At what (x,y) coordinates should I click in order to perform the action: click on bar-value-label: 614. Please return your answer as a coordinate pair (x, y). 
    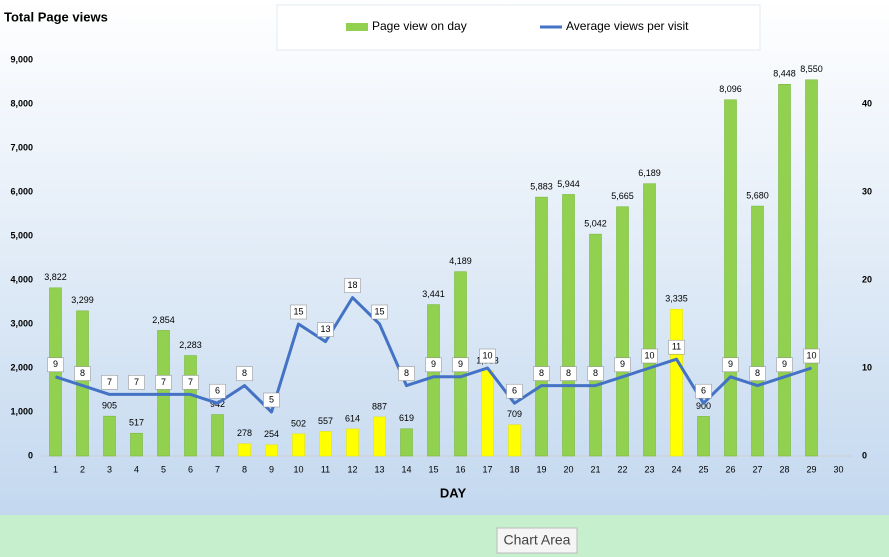
    Looking at the image, I should click on (352, 418).